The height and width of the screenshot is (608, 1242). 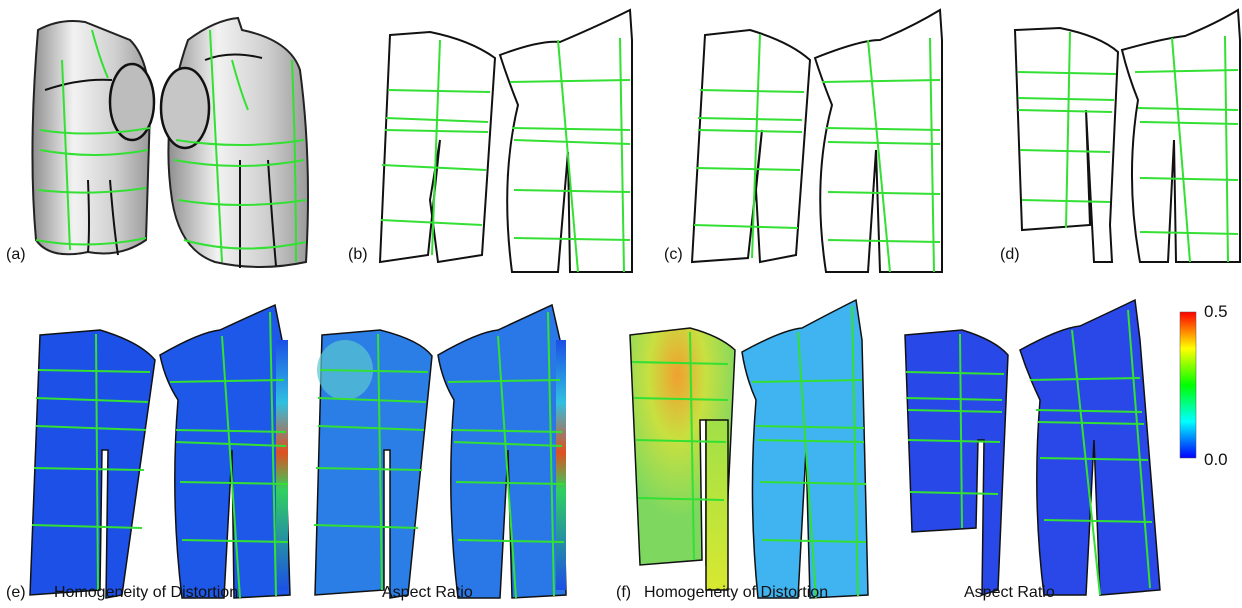 I want to click on panel-label-c: (c), so click(x=673, y=254).